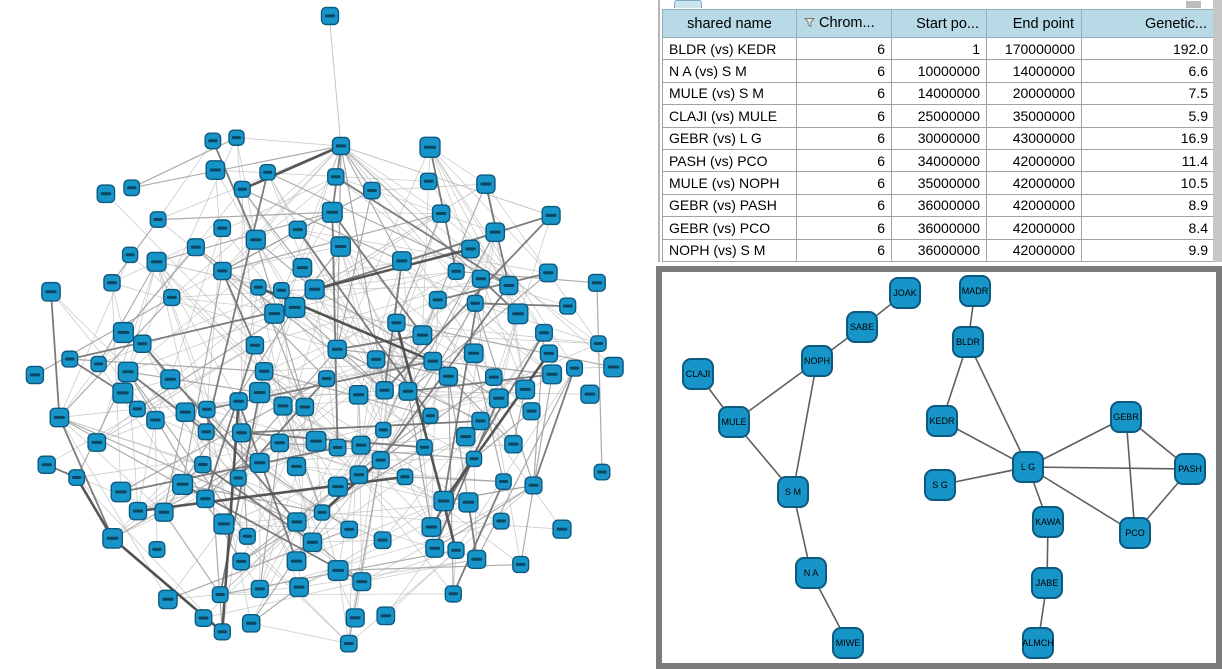 The image size is (1222, 669). I want to click on table-cell: GEBR (vs) PCO, so click(729, 228).